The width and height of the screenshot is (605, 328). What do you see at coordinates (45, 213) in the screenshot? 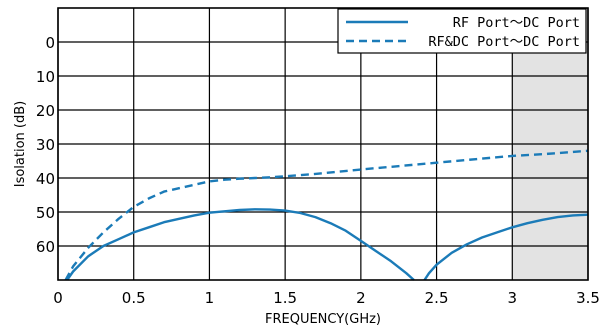
I see `y-tick-label: 50` at bounding box center [45, 213].